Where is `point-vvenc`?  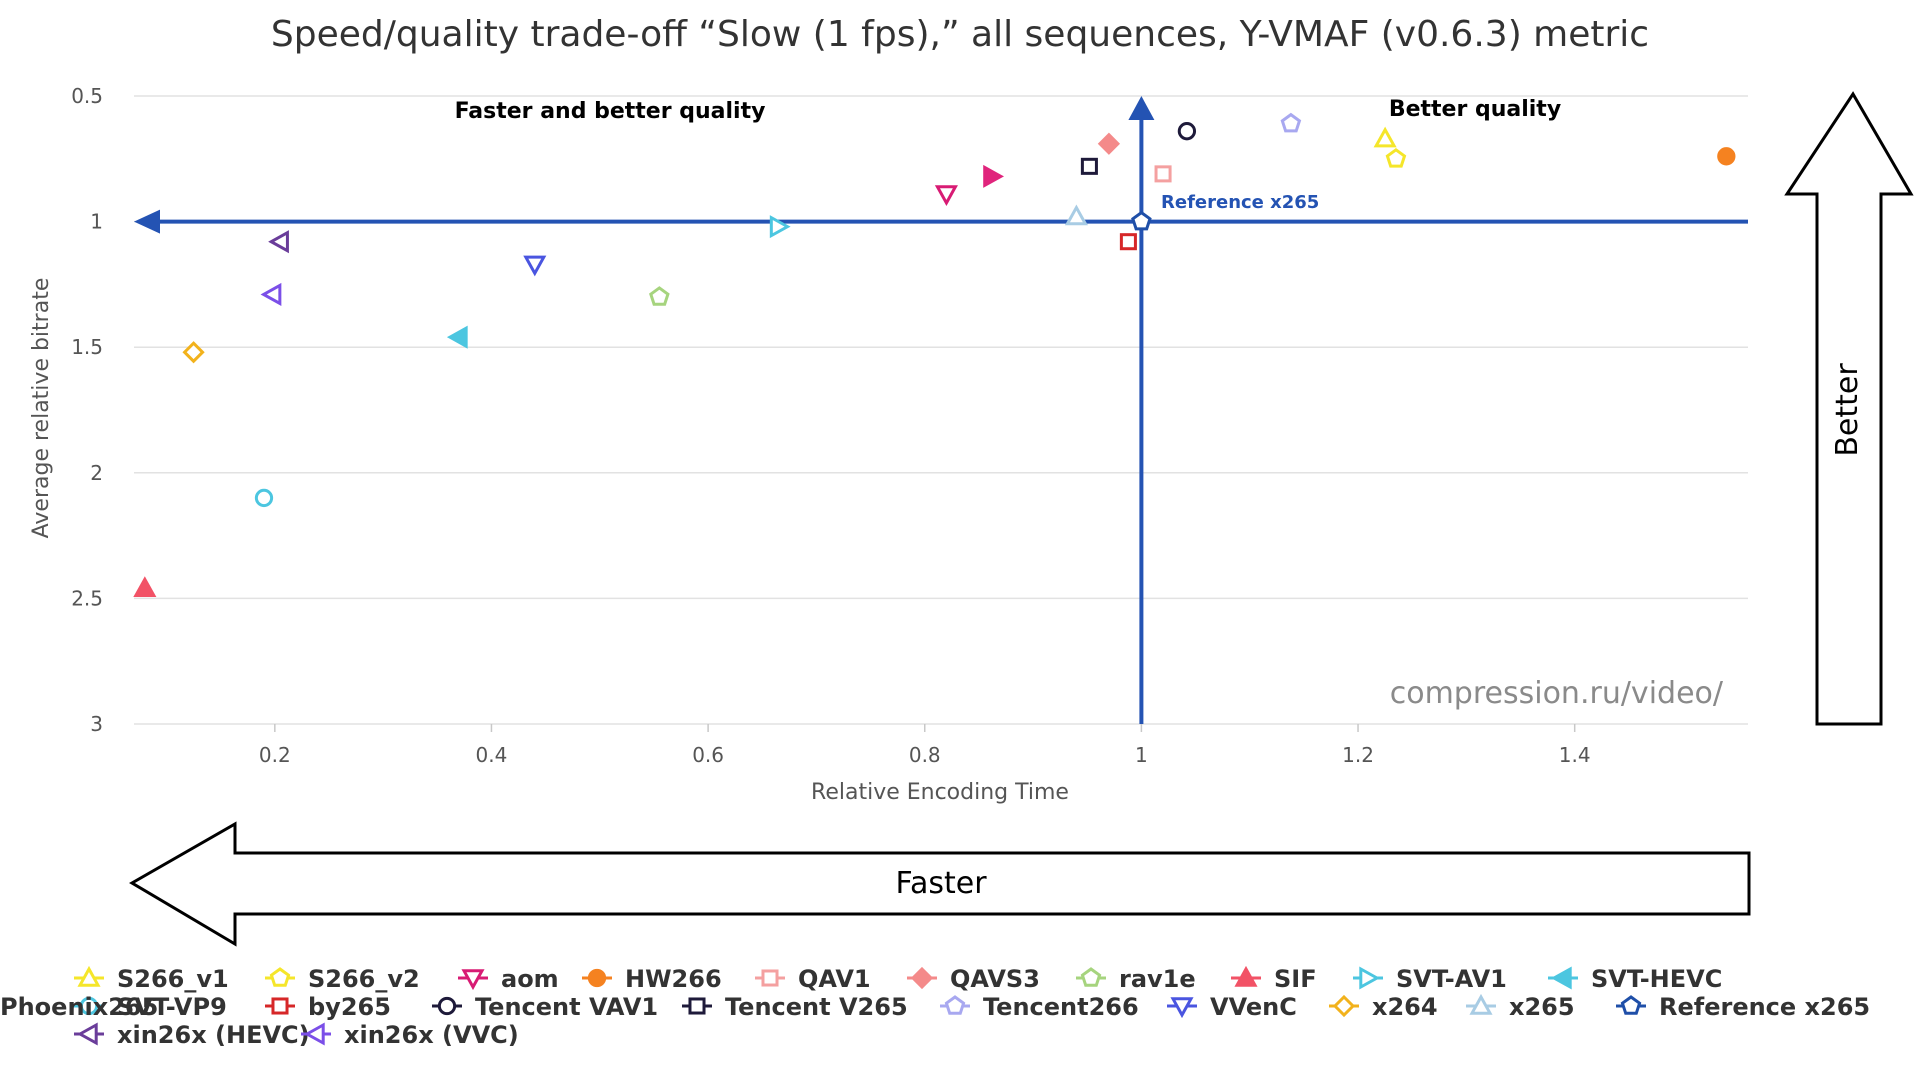
point-vvenc is located at coordinates (535, 266).